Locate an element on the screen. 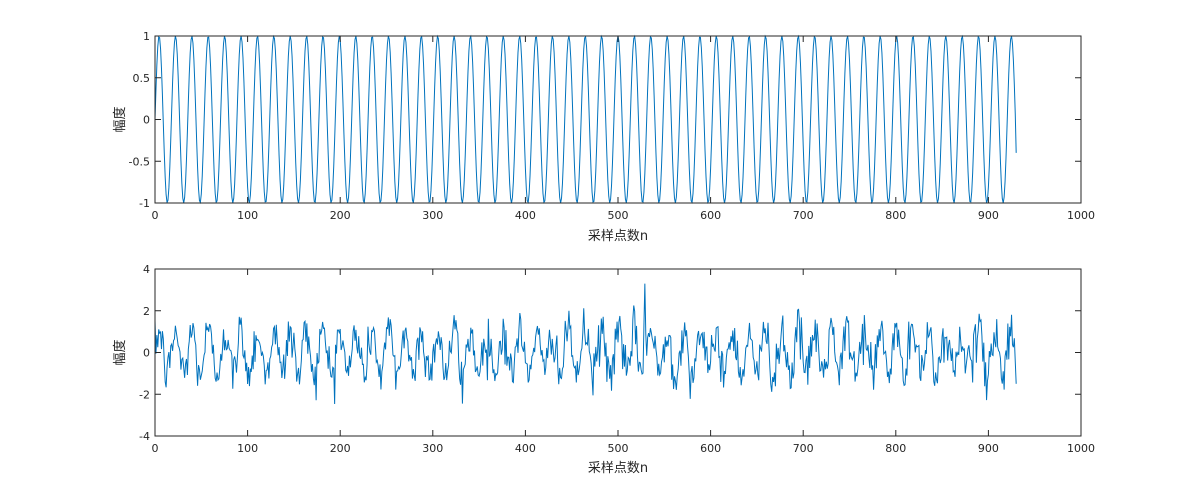 This screenshot has width=1196, height=490. y-tick-label: 4 is located at coordinates (146, 269).